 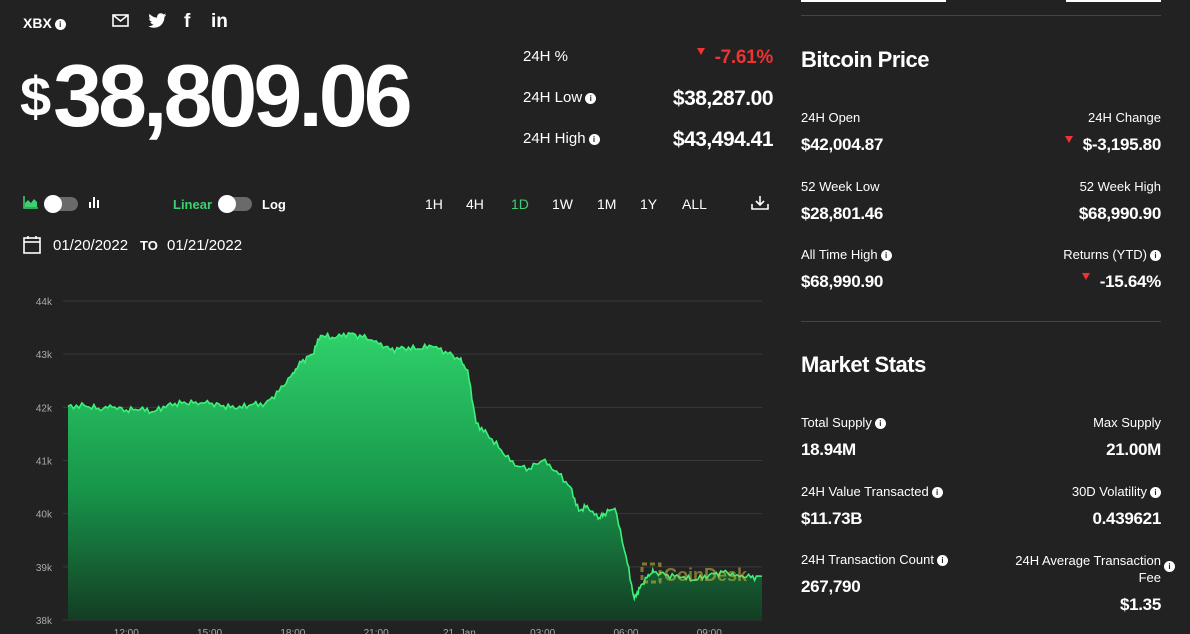 I want to click on stat-label: 24H %, so click(x=546, y=56).